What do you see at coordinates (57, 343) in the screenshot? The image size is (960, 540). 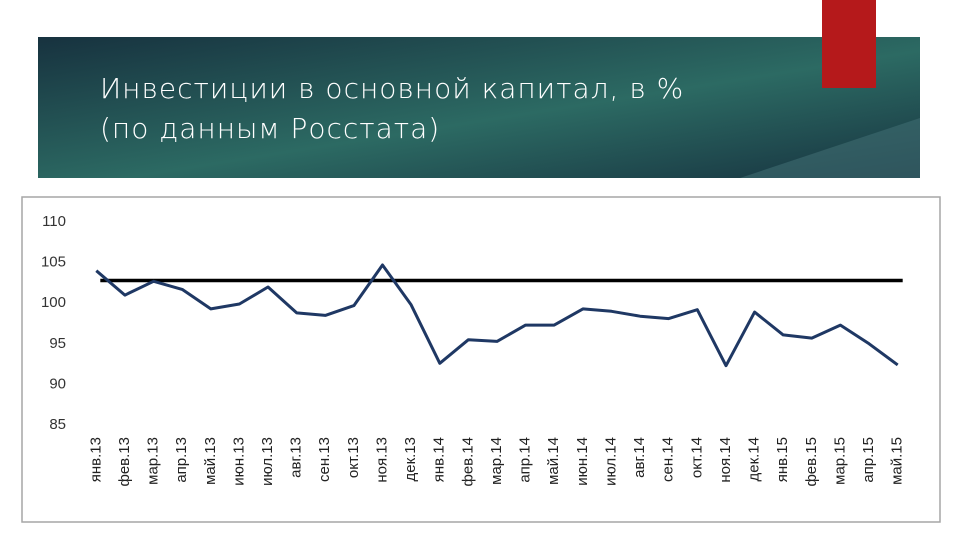 I see `y-tick-label: 95` at bounding box center [57, 343].